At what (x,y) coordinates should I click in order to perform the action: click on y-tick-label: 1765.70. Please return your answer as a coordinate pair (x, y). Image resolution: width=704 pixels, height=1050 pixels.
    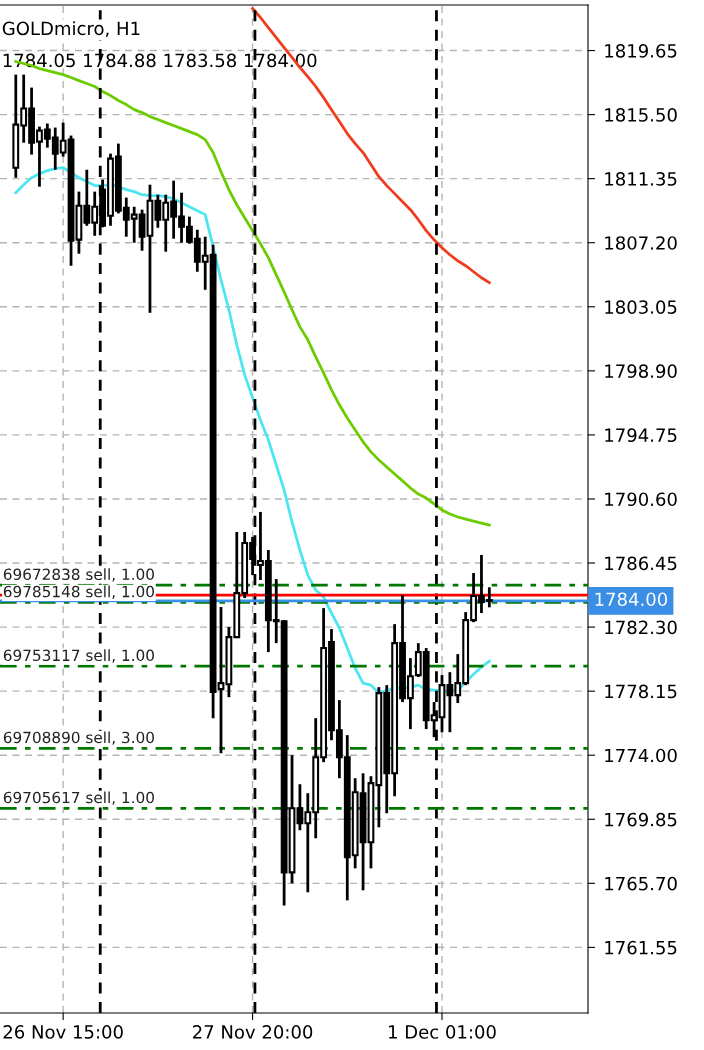
    Looking at the image, I should click on (641, 883).